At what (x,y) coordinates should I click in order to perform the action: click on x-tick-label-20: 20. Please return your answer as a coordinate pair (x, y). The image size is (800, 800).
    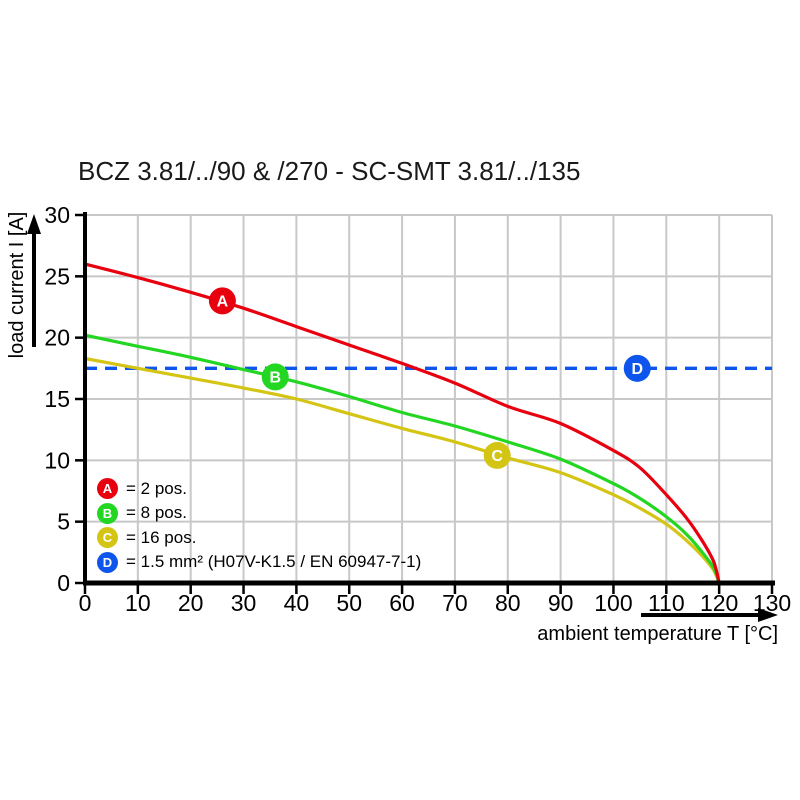
    Looking at the image, I should click on (191, 603).